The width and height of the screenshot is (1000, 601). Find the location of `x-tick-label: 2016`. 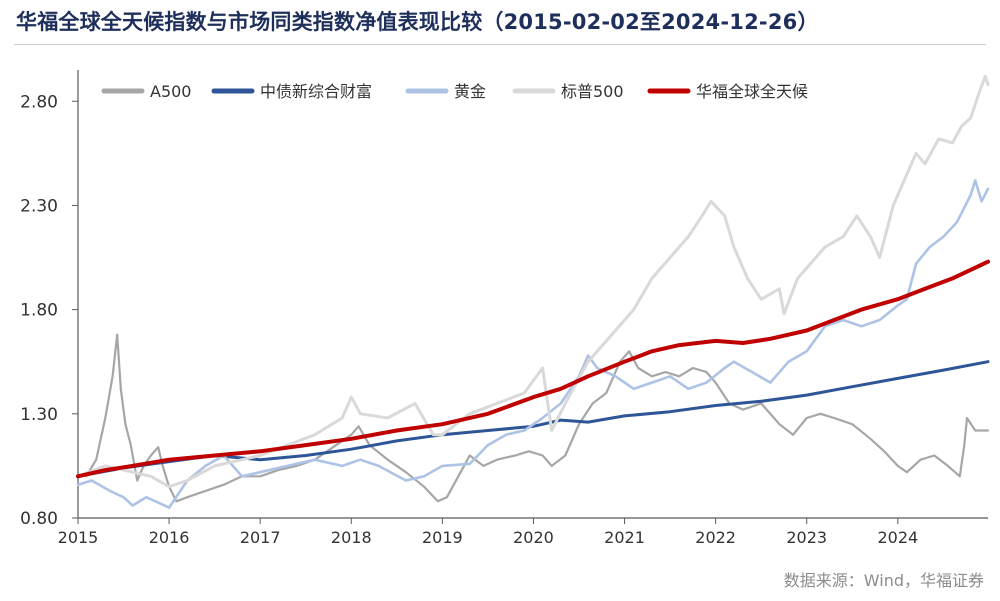

x-tick-label: 2016 is located at coordinates (169, 537).